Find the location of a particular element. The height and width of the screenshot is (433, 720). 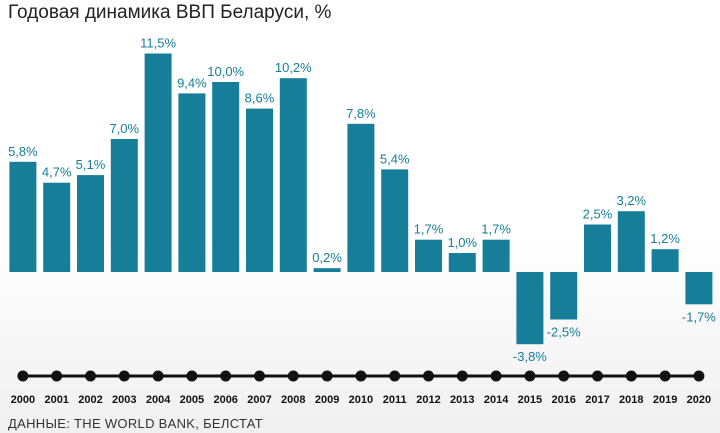

bar-2017 is located at coordinates (597, 248).